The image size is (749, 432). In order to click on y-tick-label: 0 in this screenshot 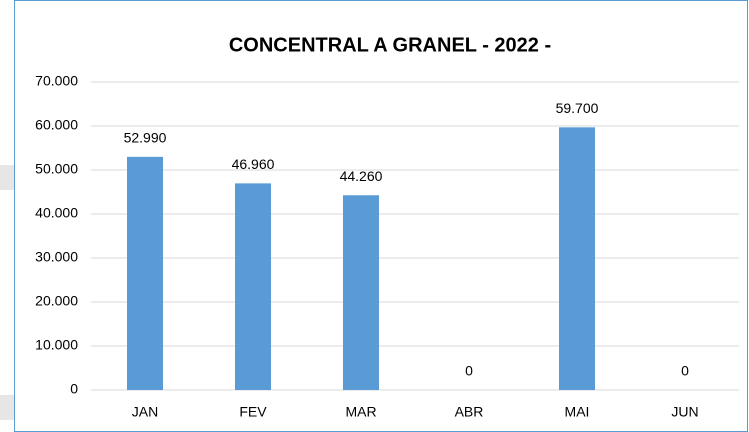, I will do `click(74, 389)`.